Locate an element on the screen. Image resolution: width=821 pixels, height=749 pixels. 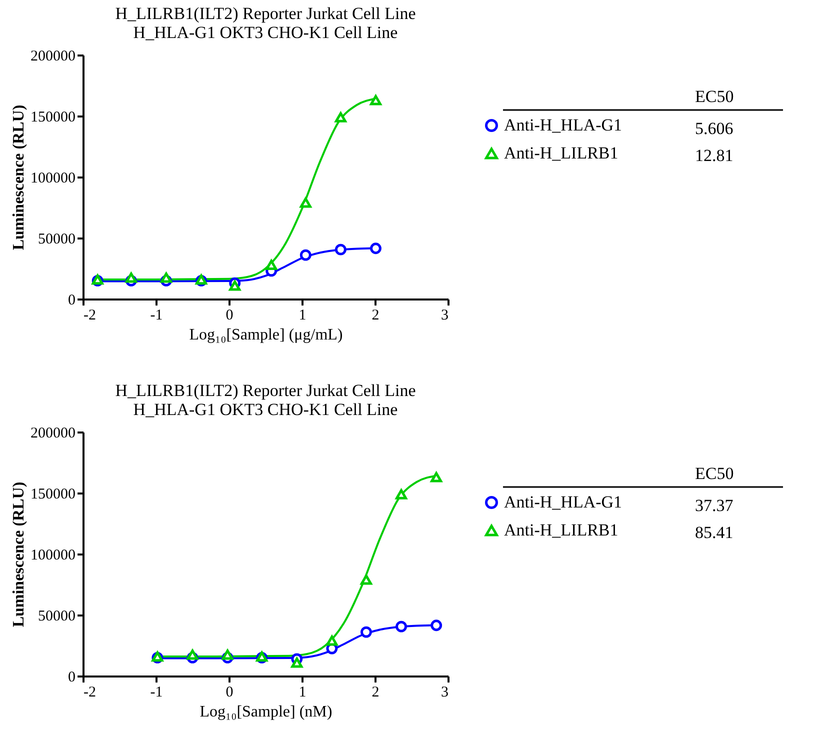
text: 37.37 is located at coordinates (714, 505).